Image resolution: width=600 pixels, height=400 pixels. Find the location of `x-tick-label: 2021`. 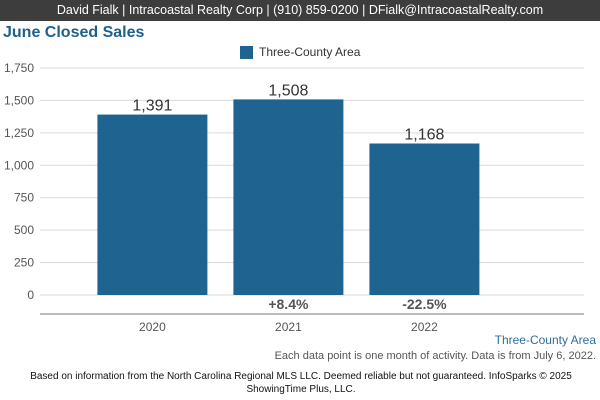

x-tick-label: 2021 is located at coordinates (288, 327).